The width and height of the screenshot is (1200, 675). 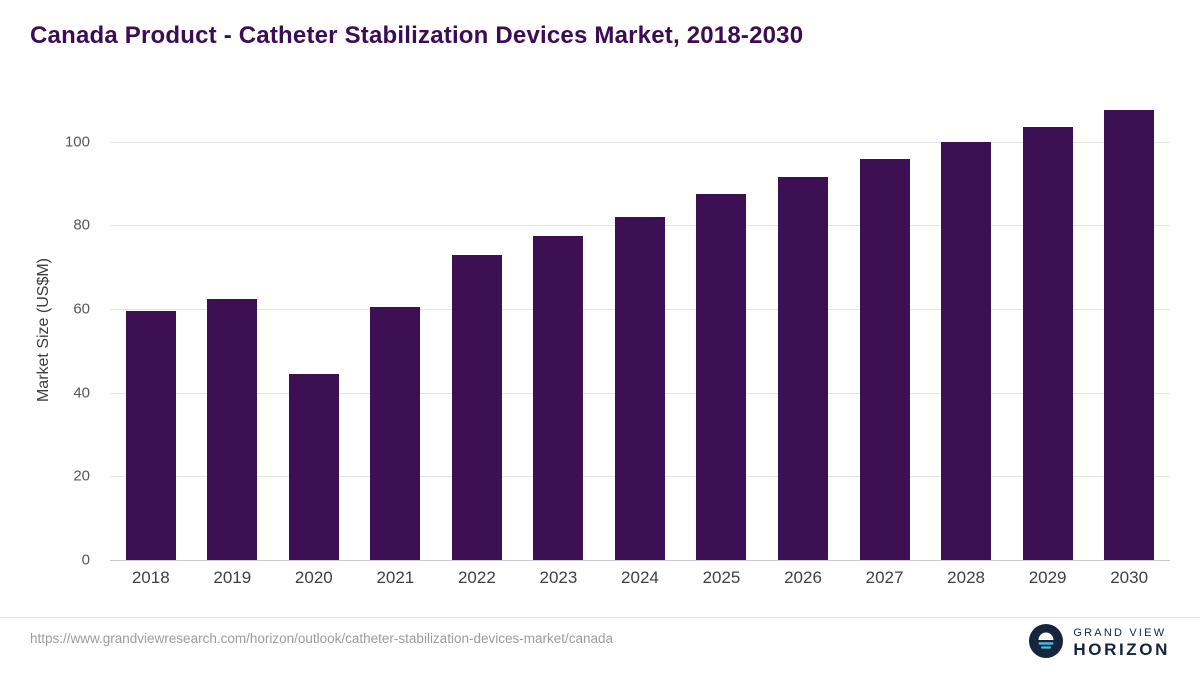 What do you see at coordinates (77, 142) in the screenshot?
I see `y-tick-label: 100` at bounding box center [77, 142].